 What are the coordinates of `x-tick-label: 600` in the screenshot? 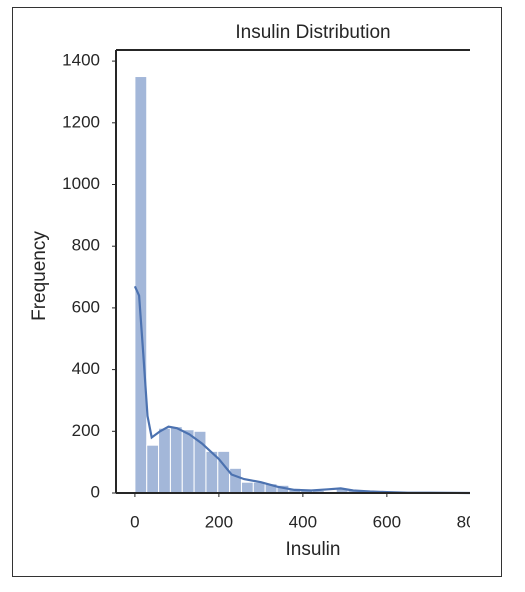 It's located at (387, 521).